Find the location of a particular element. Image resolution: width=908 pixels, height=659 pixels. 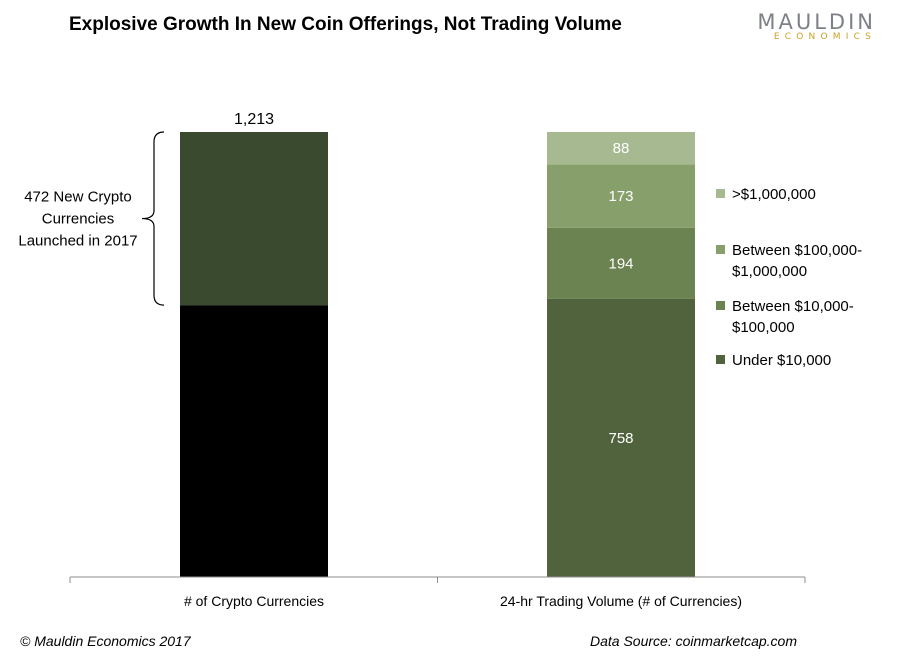

legend-label-3: Under $10,000 is located at coordinates (781, 360).